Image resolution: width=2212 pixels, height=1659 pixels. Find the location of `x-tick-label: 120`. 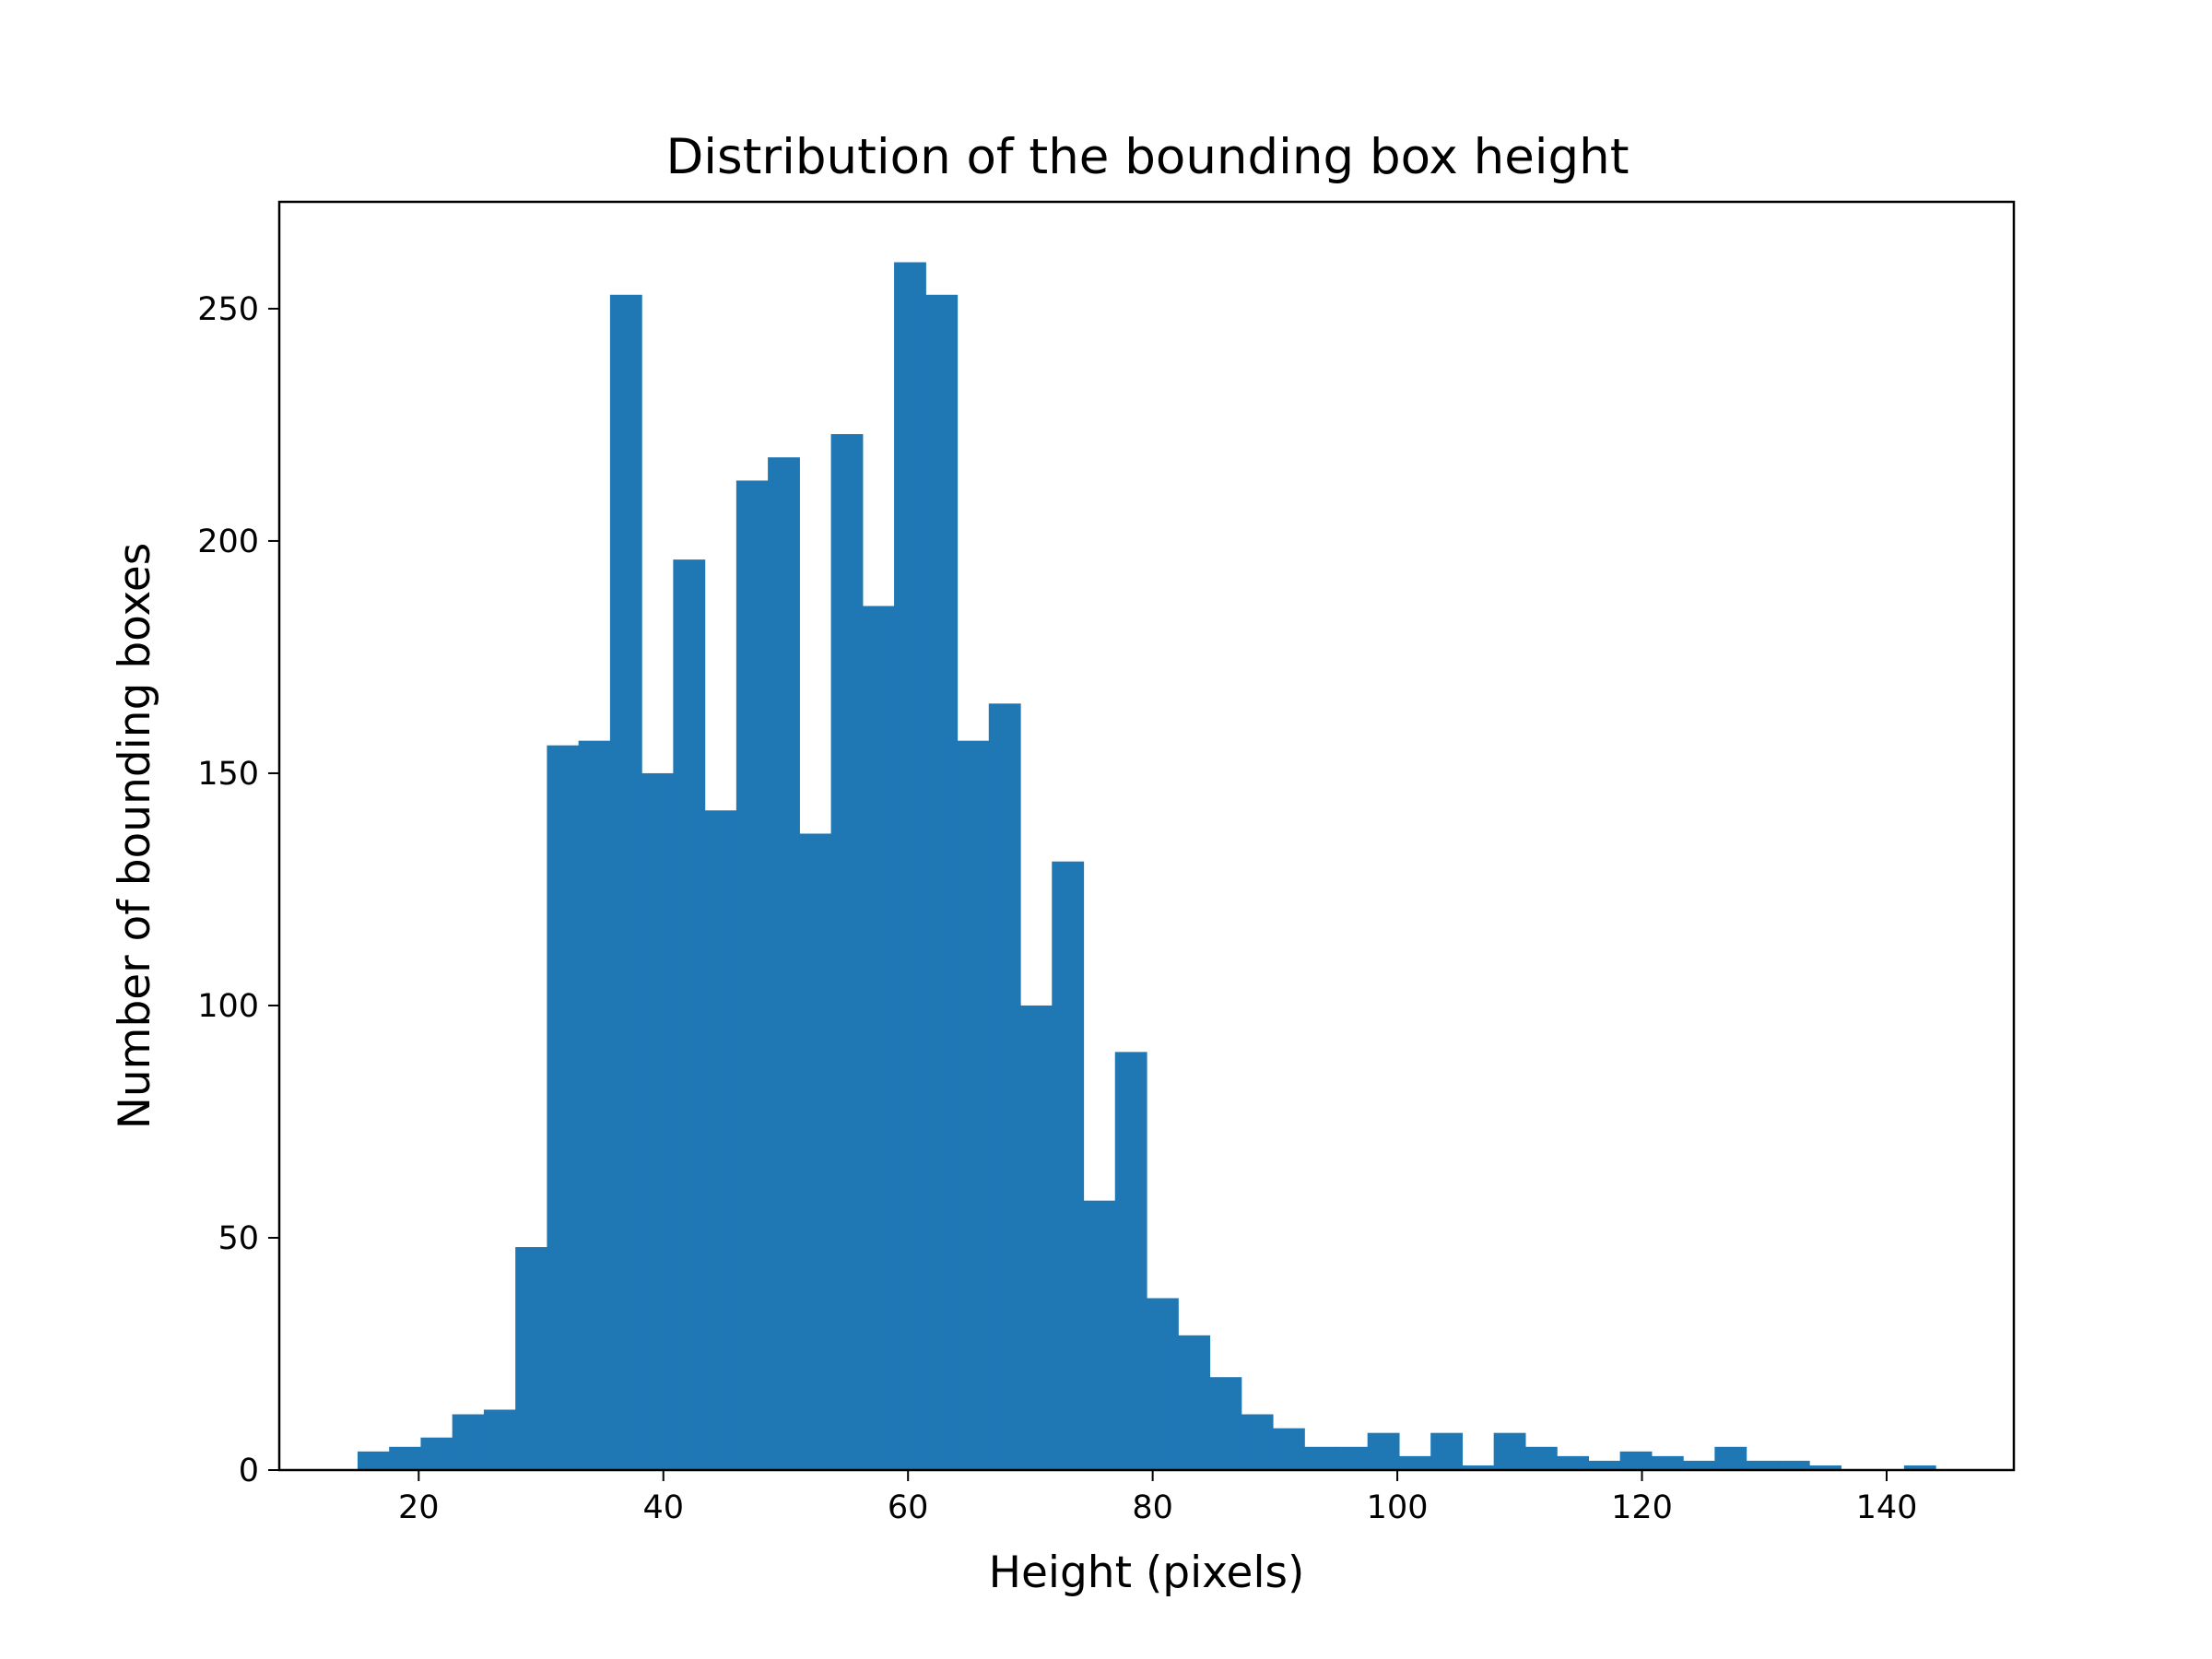

x-tick-label: 120 is located at coordinates (1642, 1507).